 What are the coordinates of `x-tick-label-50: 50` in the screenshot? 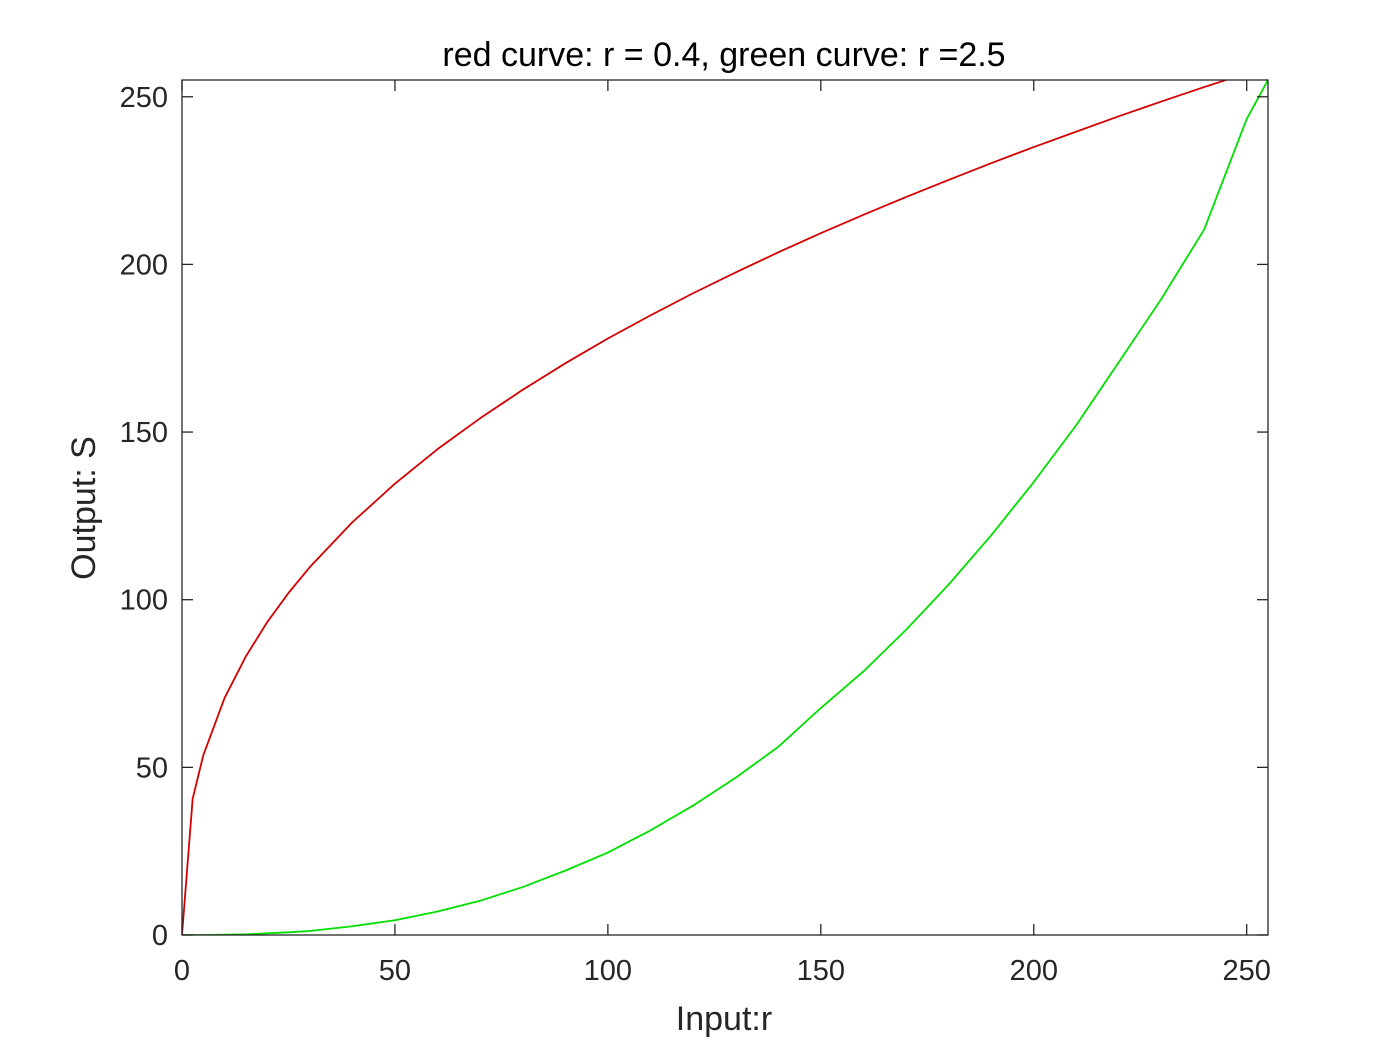 It's located at (395, 971).